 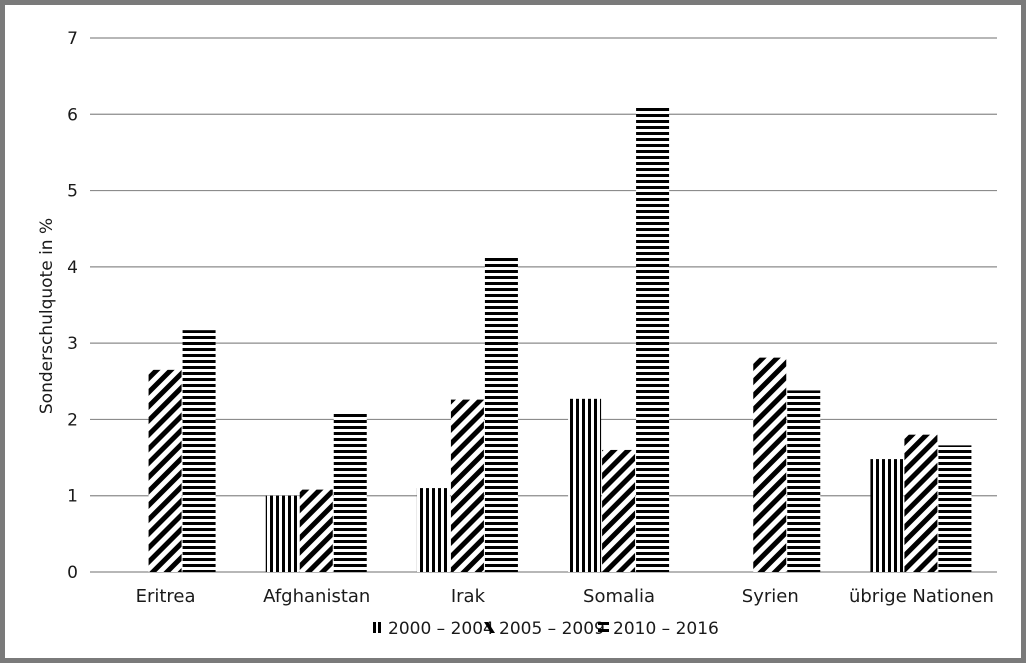 What do you see at coordinates (770, 596) in the screenshot?
I see `x-category-label: Syrien` at bounding box center [770, 596].